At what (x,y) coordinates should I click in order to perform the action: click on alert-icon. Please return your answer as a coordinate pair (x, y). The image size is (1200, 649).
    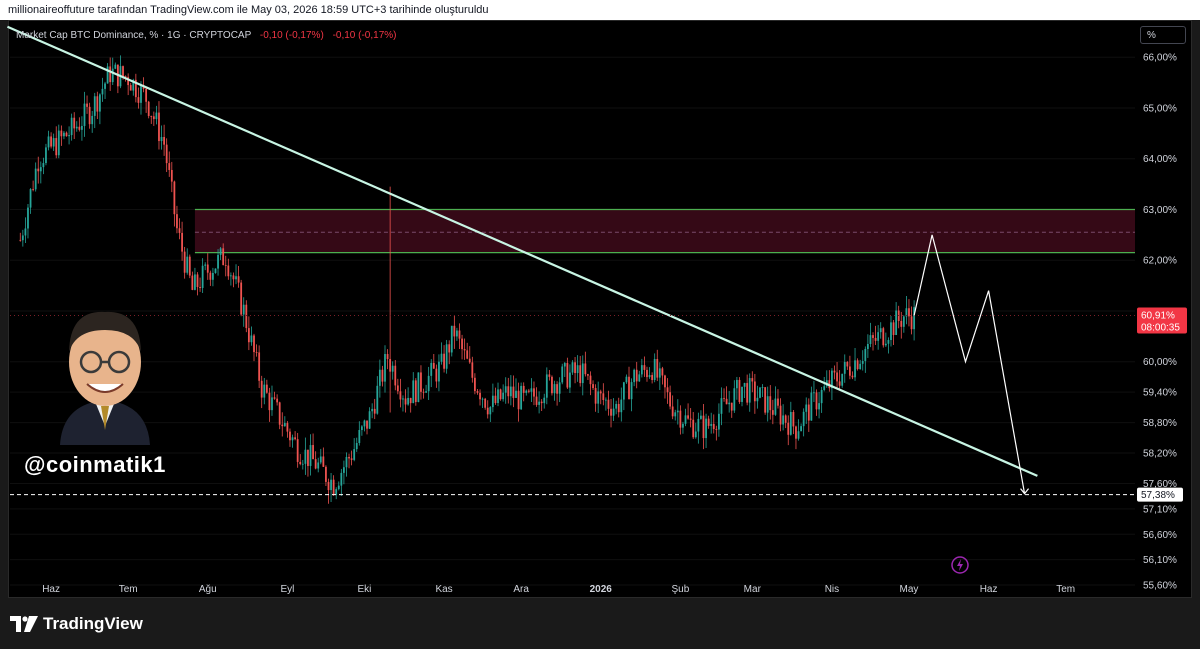
    Looking at the image, I should click on (960, 565).